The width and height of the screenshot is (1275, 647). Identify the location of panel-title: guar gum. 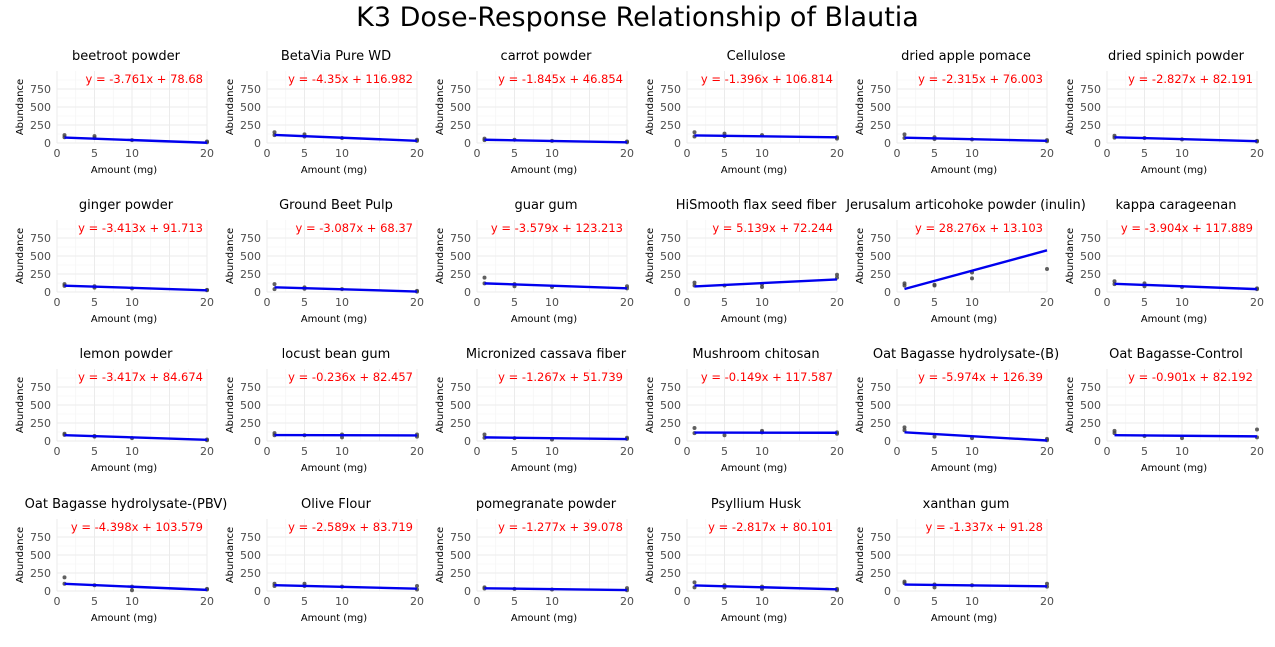
(545, 205).